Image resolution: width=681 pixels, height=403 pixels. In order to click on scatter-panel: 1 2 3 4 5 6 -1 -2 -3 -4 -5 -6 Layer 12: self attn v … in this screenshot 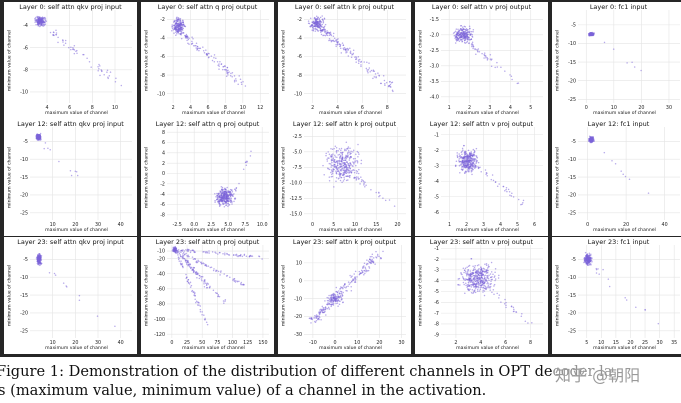, I will do `click(481, 177)`.